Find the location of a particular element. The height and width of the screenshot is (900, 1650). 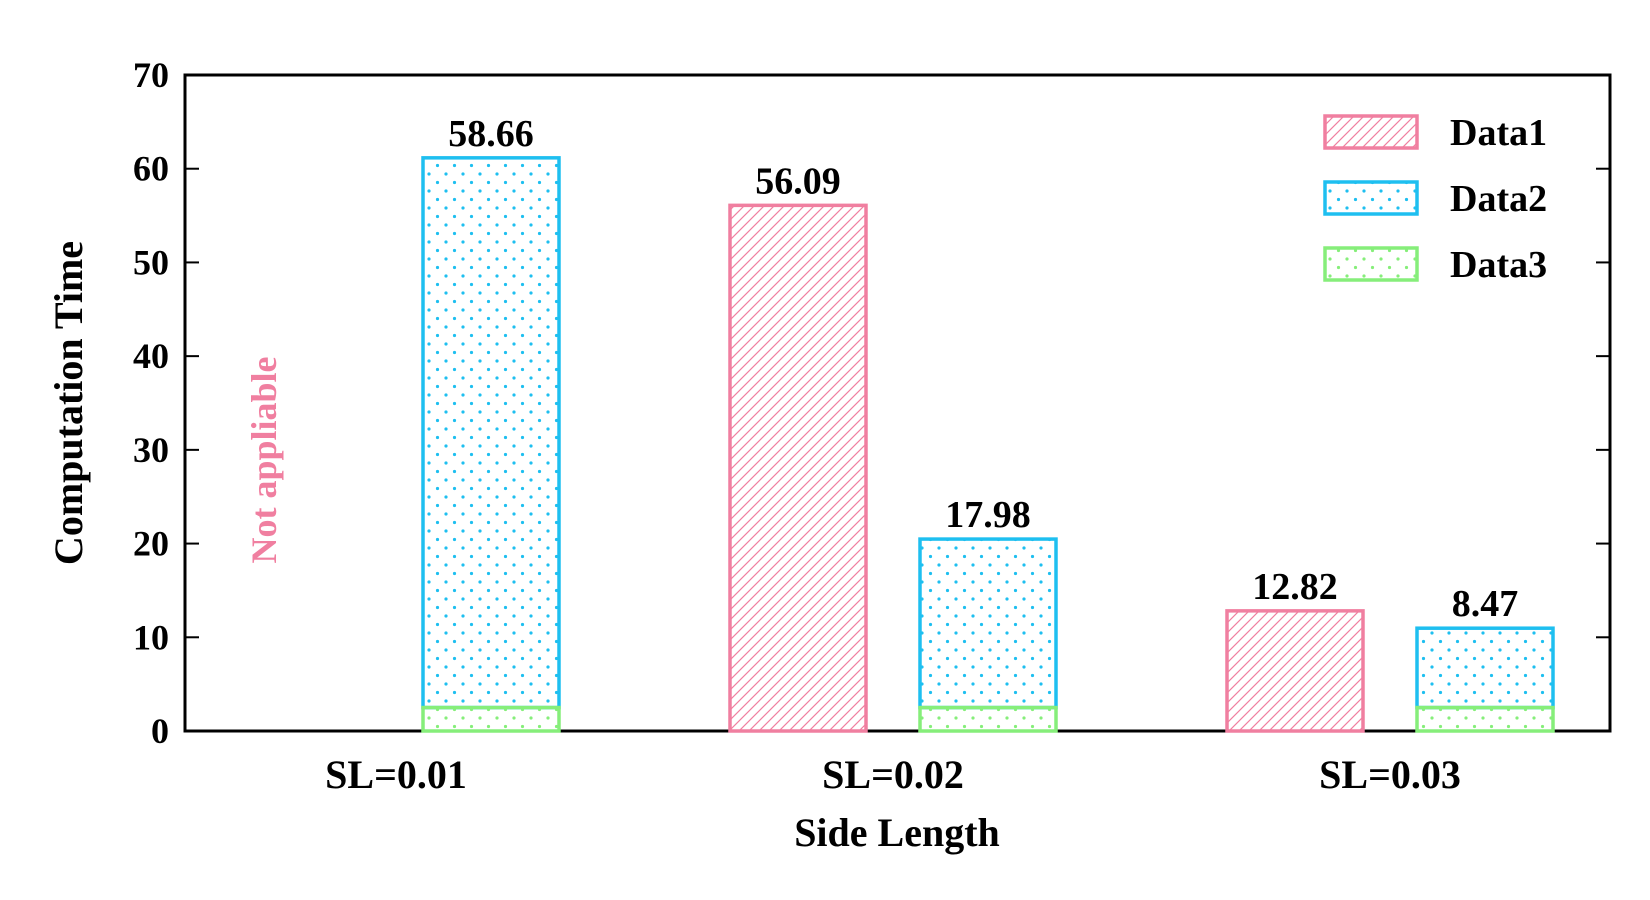

x-tick-label: SL=0.02 is located at coordinates (893, 774).